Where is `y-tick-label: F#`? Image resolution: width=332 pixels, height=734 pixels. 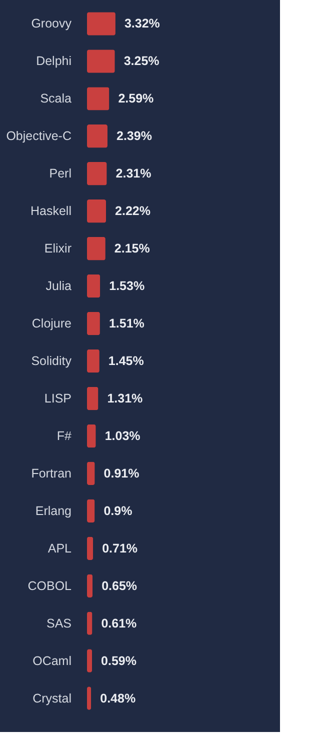
y-tick-label: F# is located at coordinates (64, 435).